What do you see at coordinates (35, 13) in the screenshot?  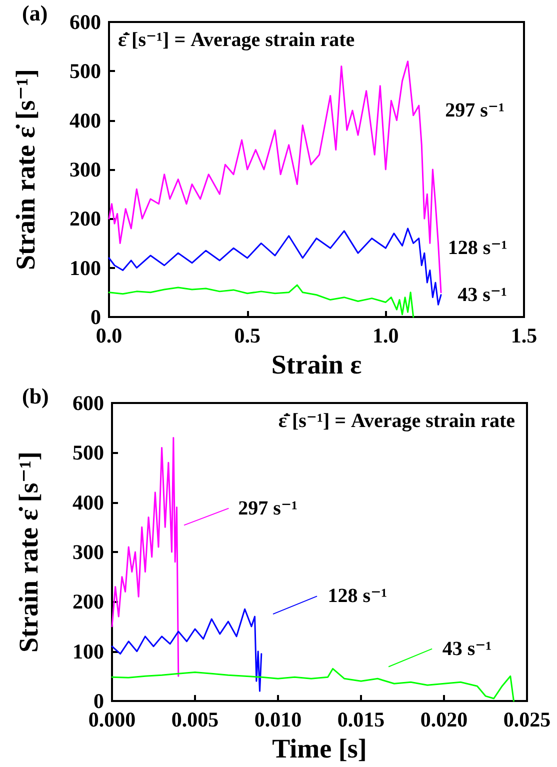 I see `text: (a)` at bounding box center [35, 13].